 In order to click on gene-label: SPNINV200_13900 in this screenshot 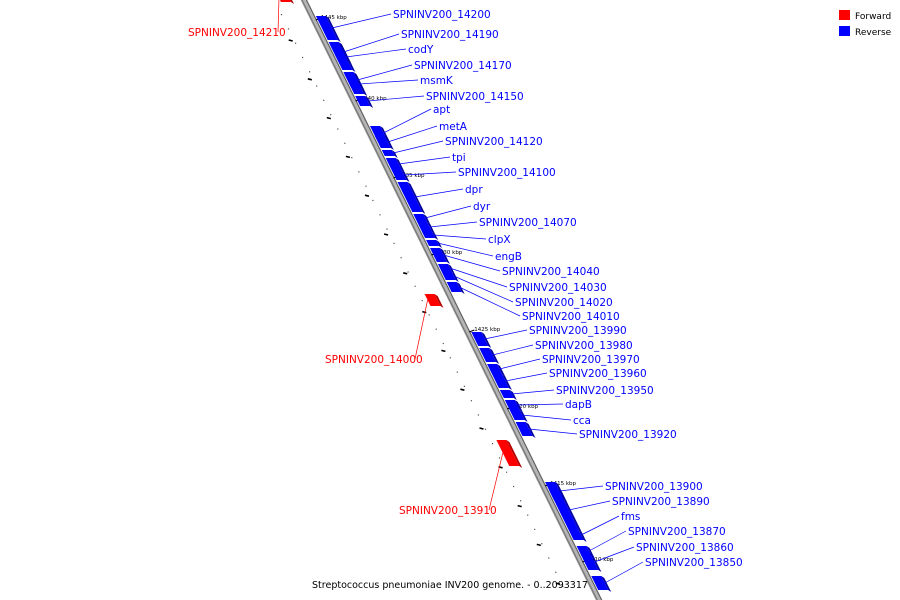, I will do `click(654, 487)`.